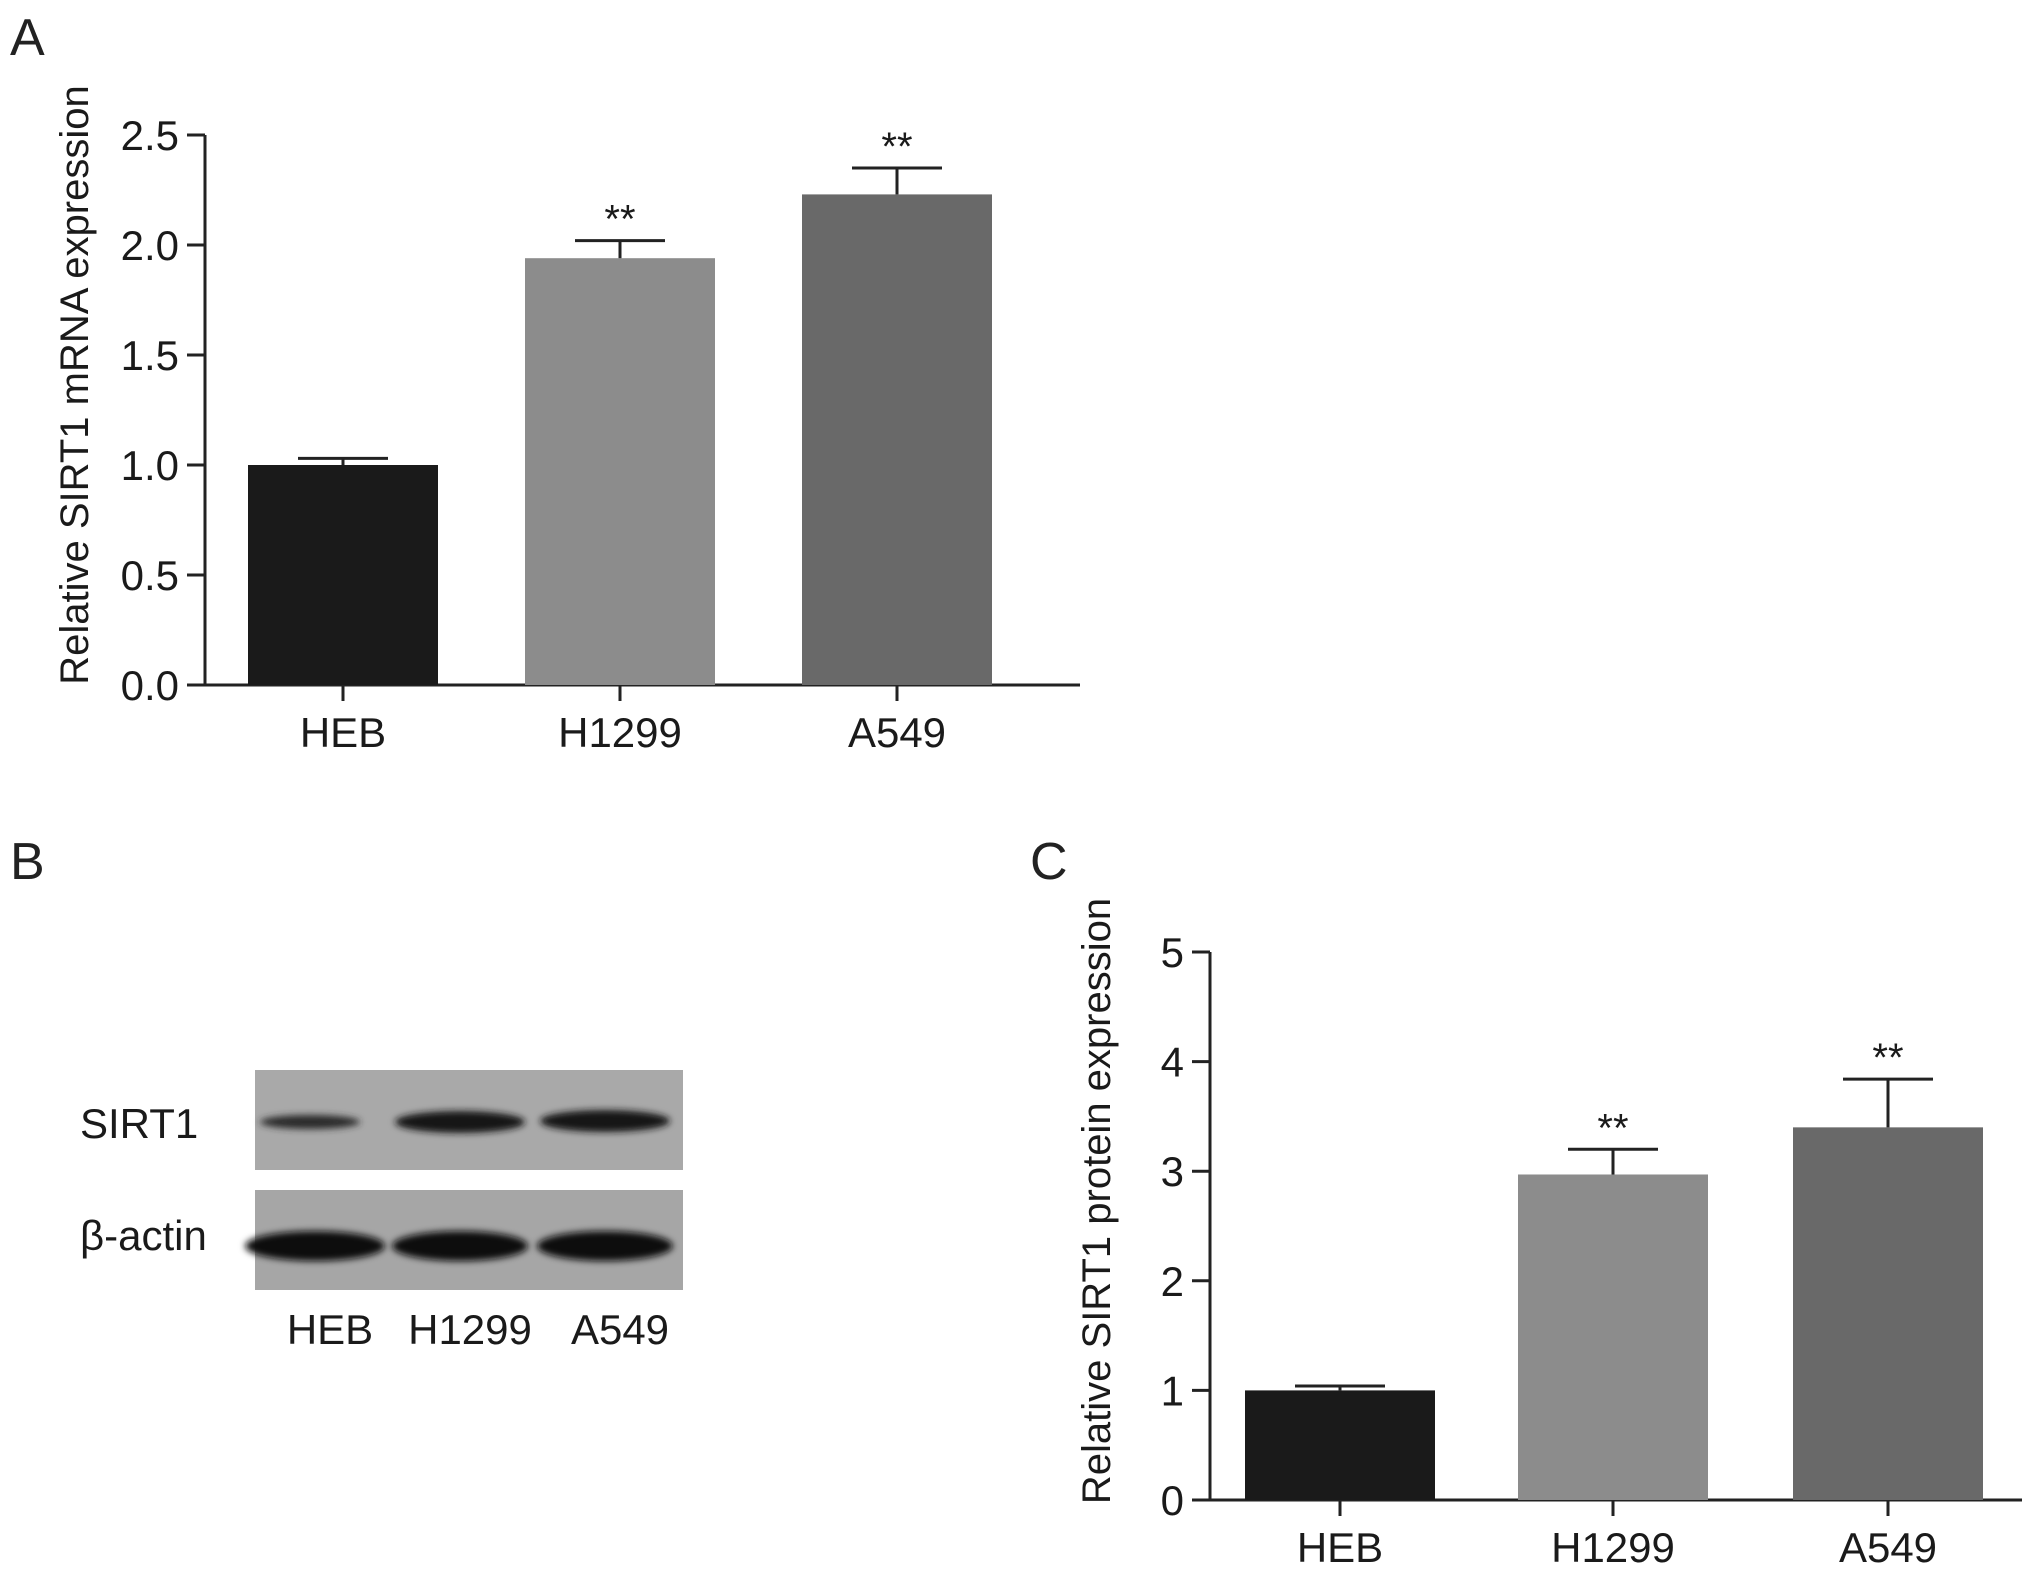 The height and width of the screenshot is (1569, 2031). I want to click on y-tick-label-a-0: 0.0, so click(150, 685).